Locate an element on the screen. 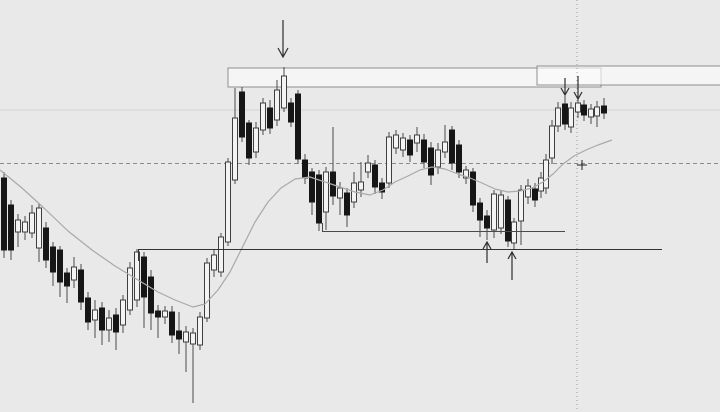 Image resolution: width=720 pixels, height=412 pixels. major-support-line is located at coordinates (400, 255).